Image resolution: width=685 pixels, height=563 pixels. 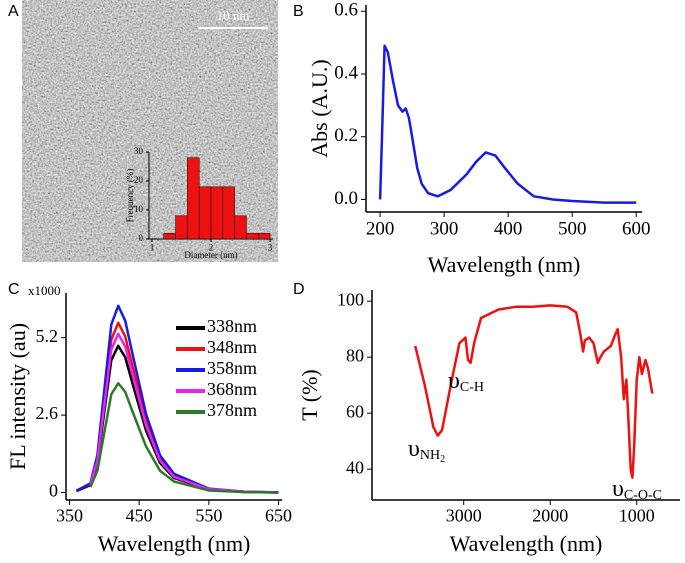 I want to click on y-multiplier: x1000, so click(x=44, y=290).